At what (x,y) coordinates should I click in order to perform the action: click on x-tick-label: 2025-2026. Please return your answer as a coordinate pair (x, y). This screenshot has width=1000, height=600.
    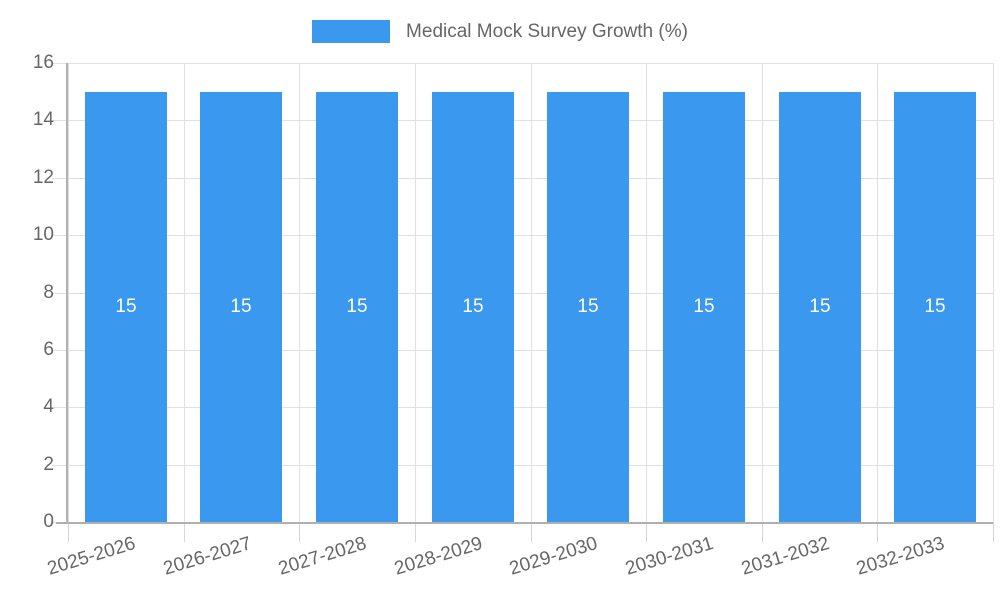
    Looking at the image, I should click on (91, 556).